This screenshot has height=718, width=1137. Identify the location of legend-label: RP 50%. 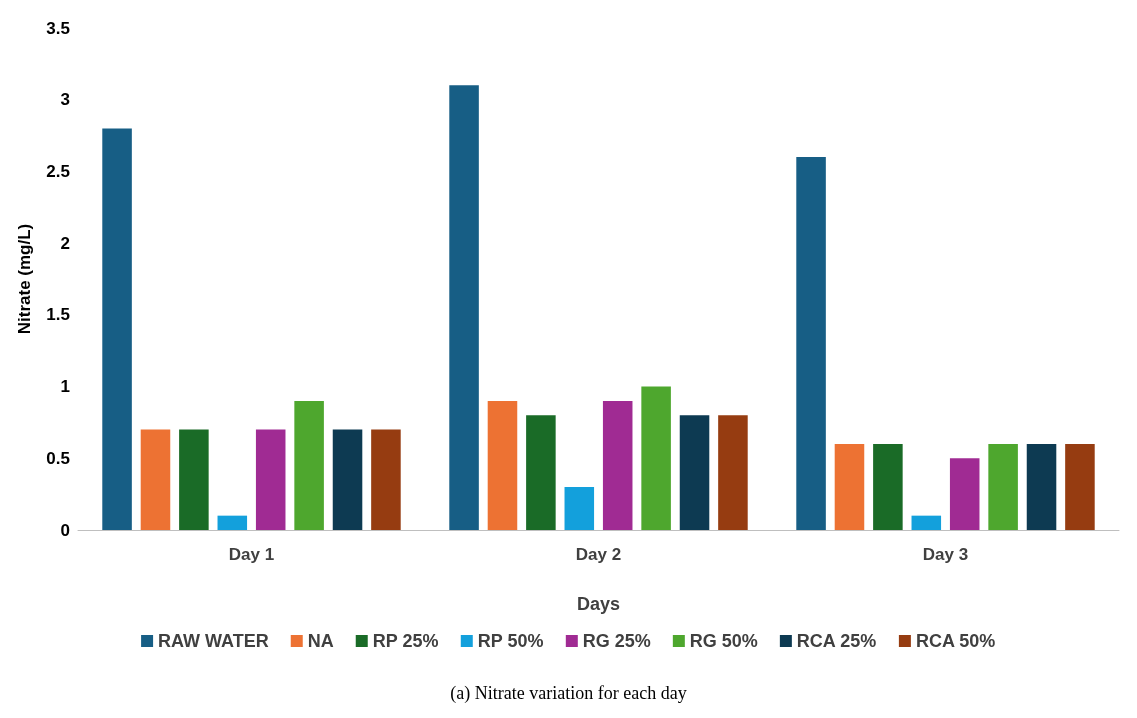
(510, 641).